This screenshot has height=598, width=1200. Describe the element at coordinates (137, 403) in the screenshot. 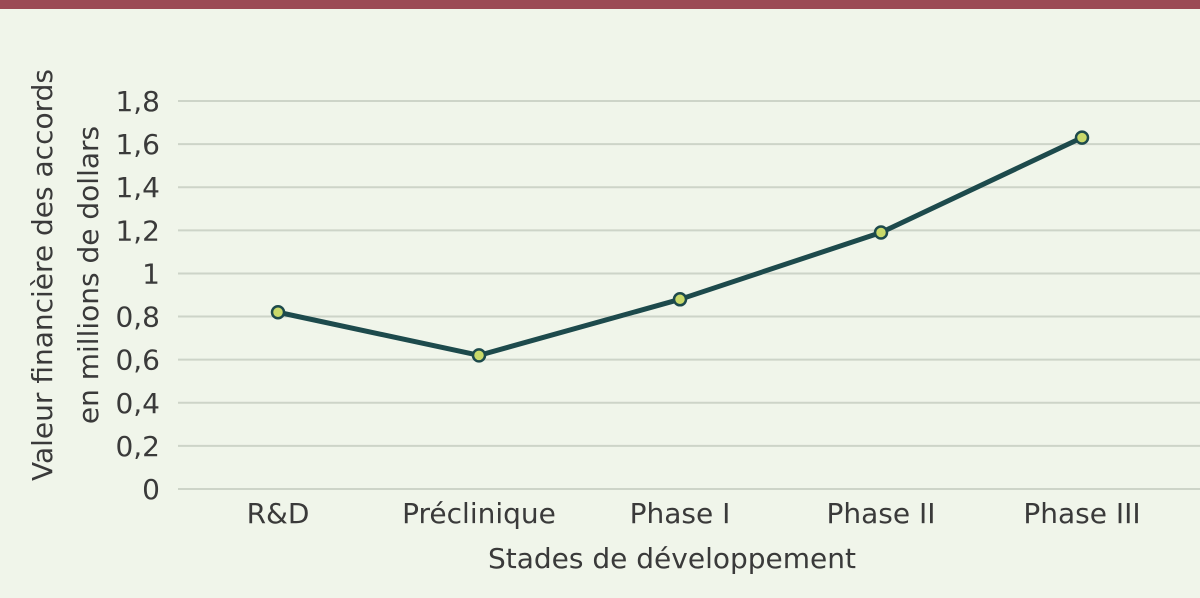

I see `y-tick-label: 0,4` at that location.